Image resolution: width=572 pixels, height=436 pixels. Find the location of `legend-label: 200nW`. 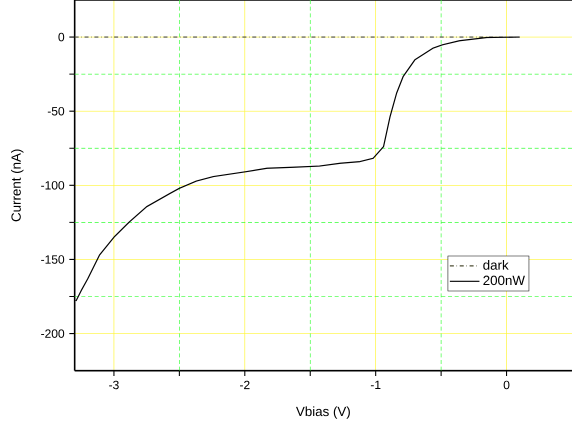

legend-label: 200nW is located at coordinates (504, 281).